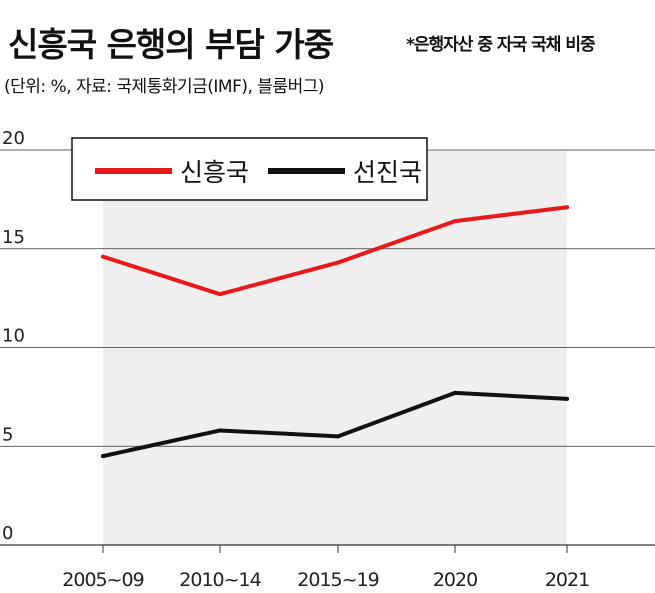 The image size is (655, 593). Describe the element at coordinates (220, 580) in the screenshot. I see `x-tick-label: 2010~14` at that location.